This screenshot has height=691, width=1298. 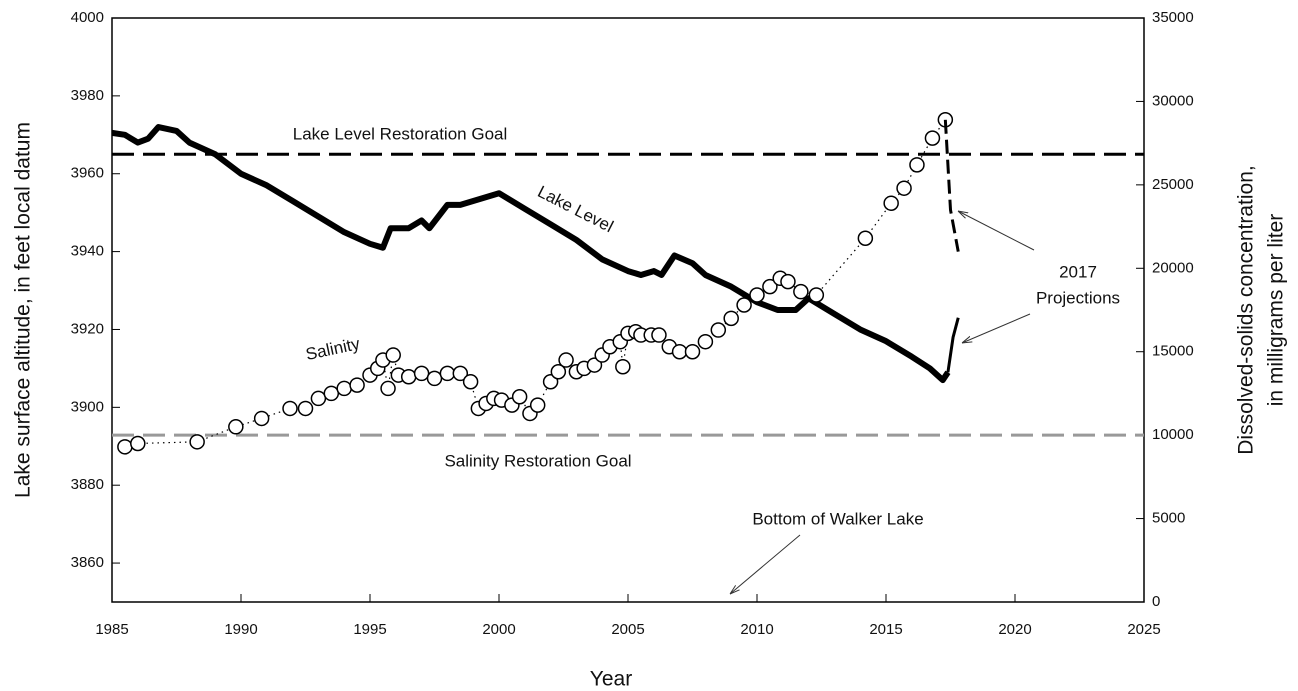 What do you see at coordinates (87, 173) in the screenshot?
I see `y-tick-label: 3960` at bounding box center [87, 173].